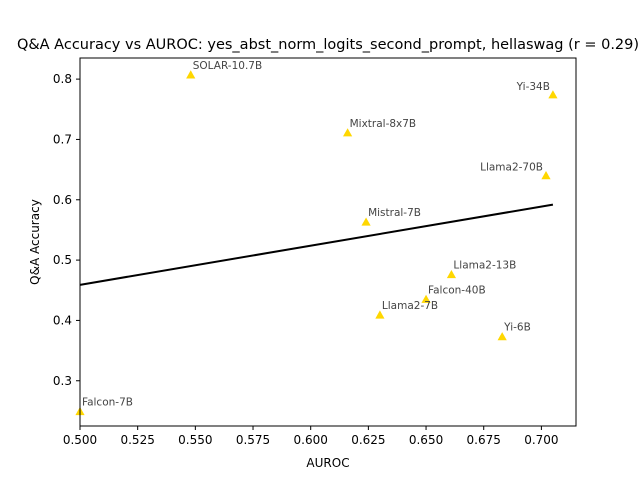 This screenshot has width=640, height=480. What do you see at coordinates (66, 230) in the screenshot?
I see `y-axis-ticks: 0.3 0.4 0.5 0.6 0.7 0.8` at bounding box center [66, 230].